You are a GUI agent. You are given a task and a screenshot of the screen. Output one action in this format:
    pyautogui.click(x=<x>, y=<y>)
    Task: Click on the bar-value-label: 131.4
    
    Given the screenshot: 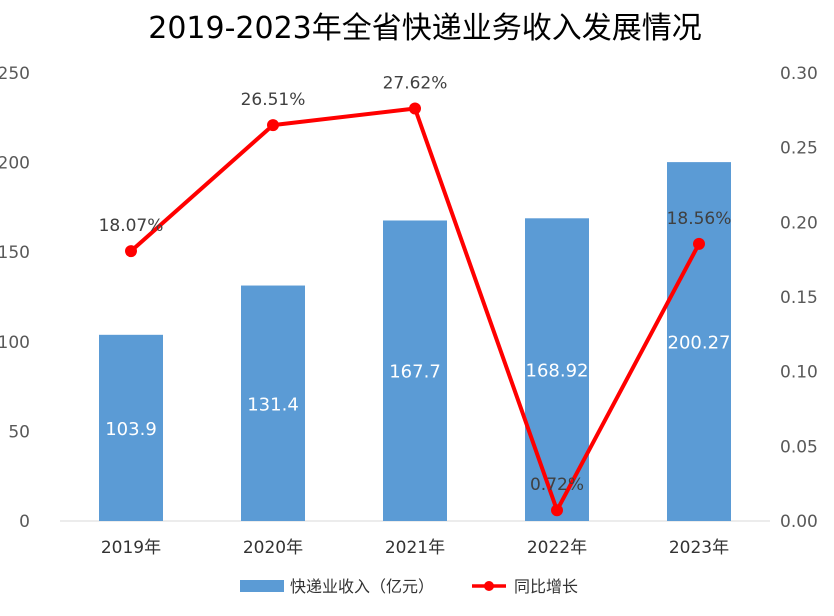 What is the action you would take?
    pyautogui.click(x=273, y=404)
    